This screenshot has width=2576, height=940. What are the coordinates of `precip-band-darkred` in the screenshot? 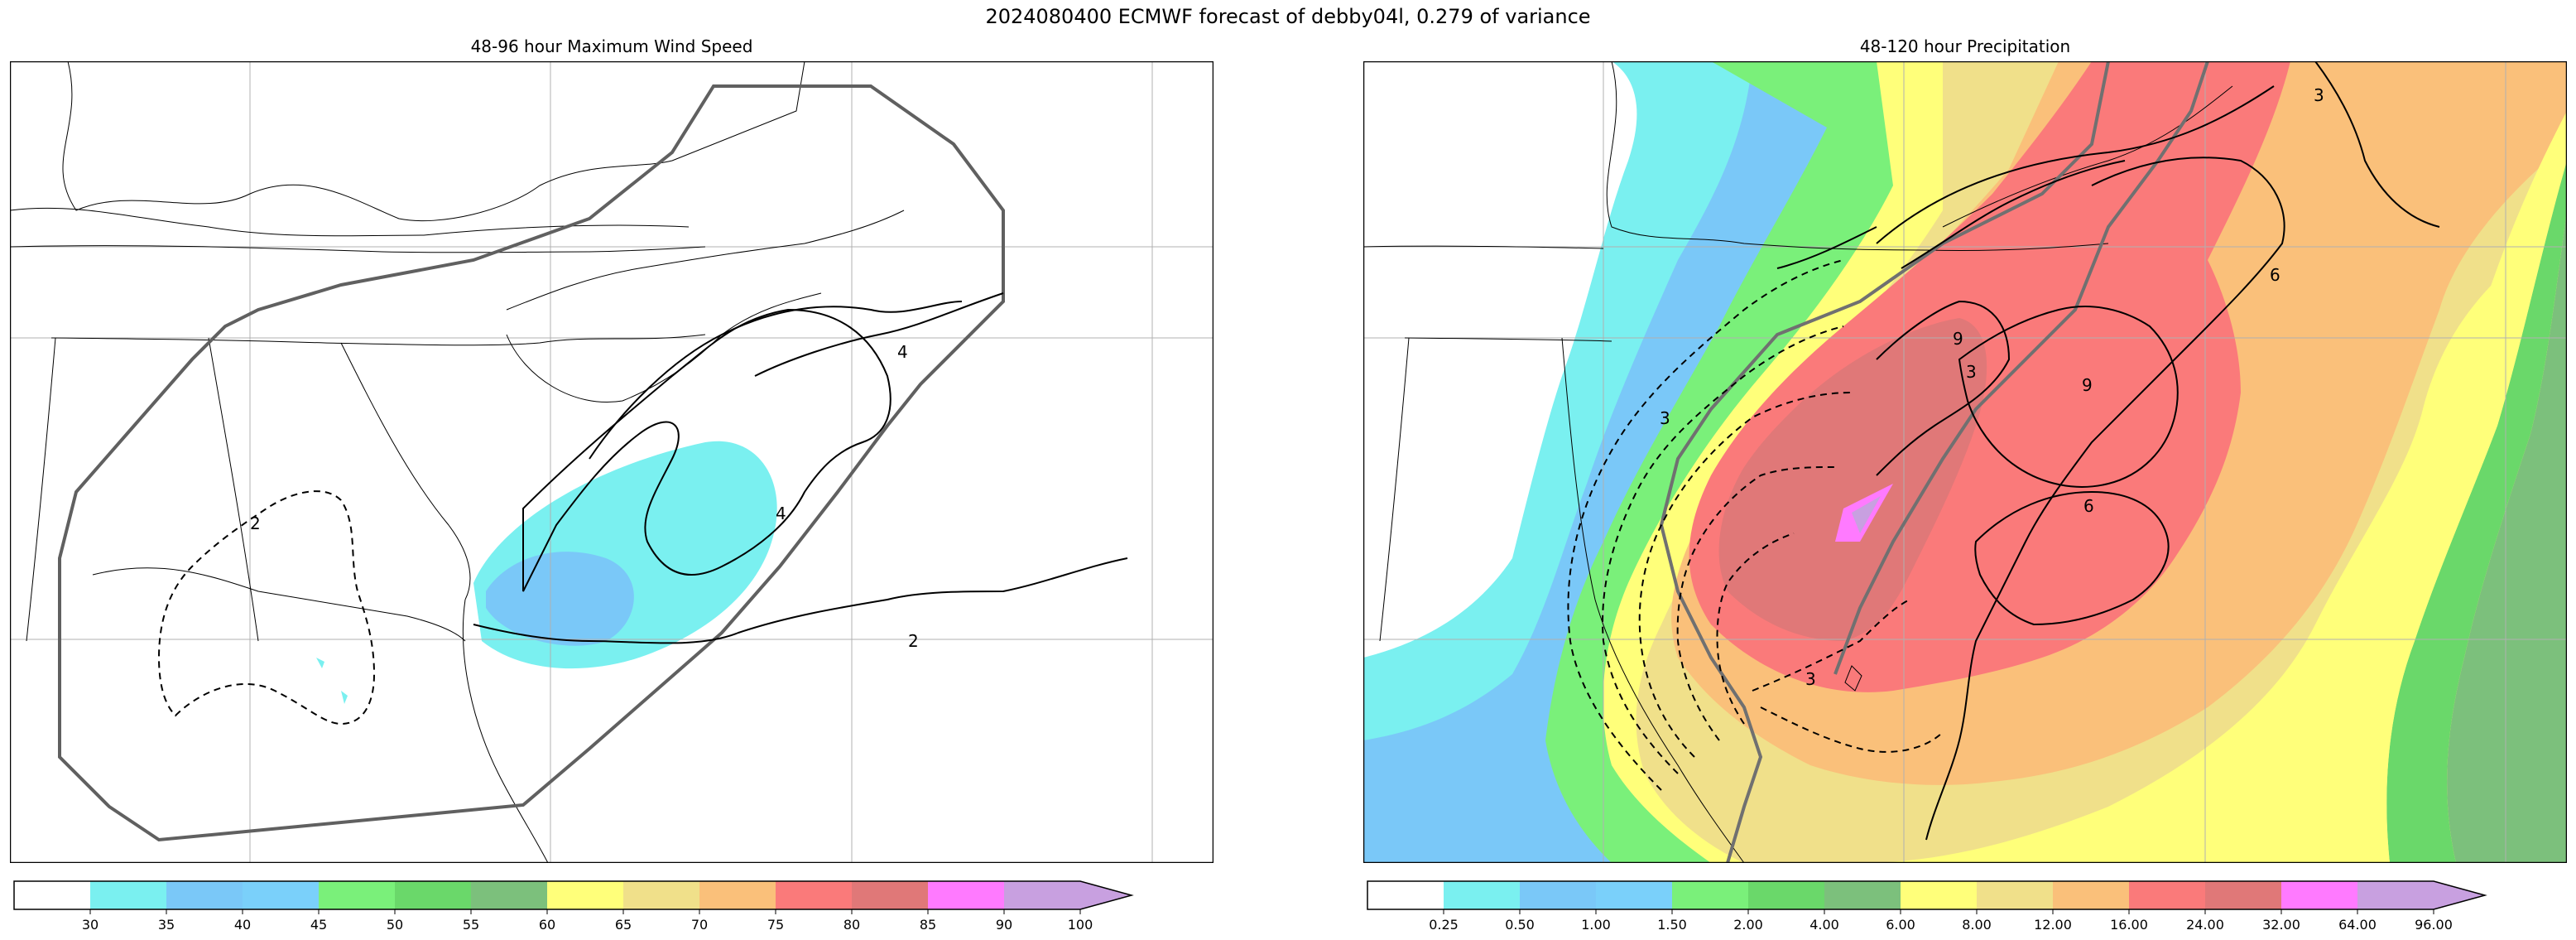 It's located at (1852, 479).